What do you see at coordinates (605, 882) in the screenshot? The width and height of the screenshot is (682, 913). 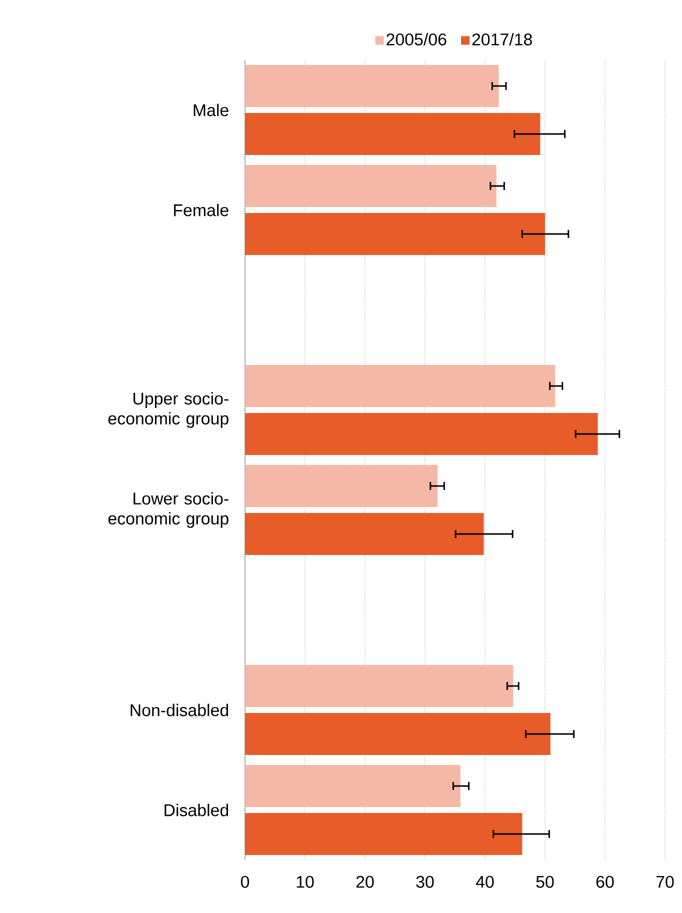 I see `x-tick-label: 60` at bounding box center [605, 882].